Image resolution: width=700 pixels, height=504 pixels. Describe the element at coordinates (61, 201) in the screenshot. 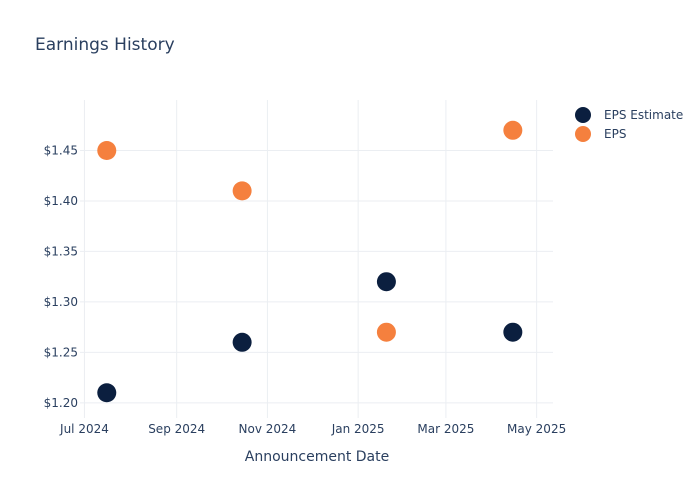

I see `y-tick-label: $1.40` at that location.